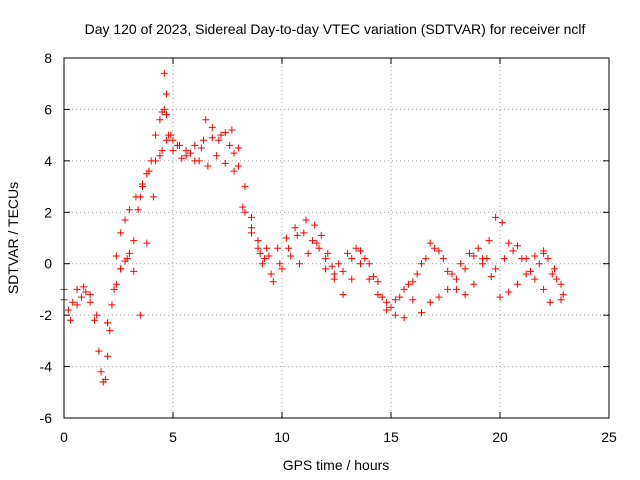  What do you see at coordinates (48, 264) in the screenshot?
I see `y-tick-label: 0` at bounding box center [48, 264].